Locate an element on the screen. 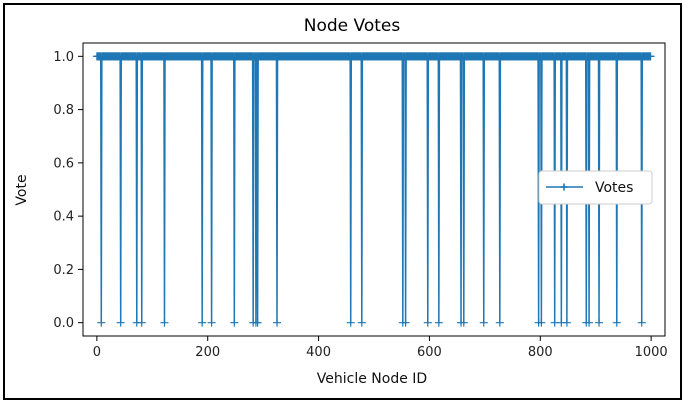  legend-label-votes: Votes is located at coordinates (614, 188).